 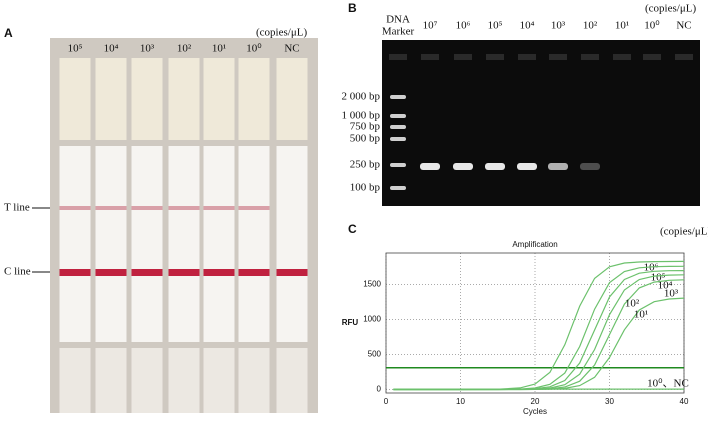 What do you see at coordinates (665, 286) in the screenshot?
I see `curve-label: 10⁴` at bounding box center [665, 286].